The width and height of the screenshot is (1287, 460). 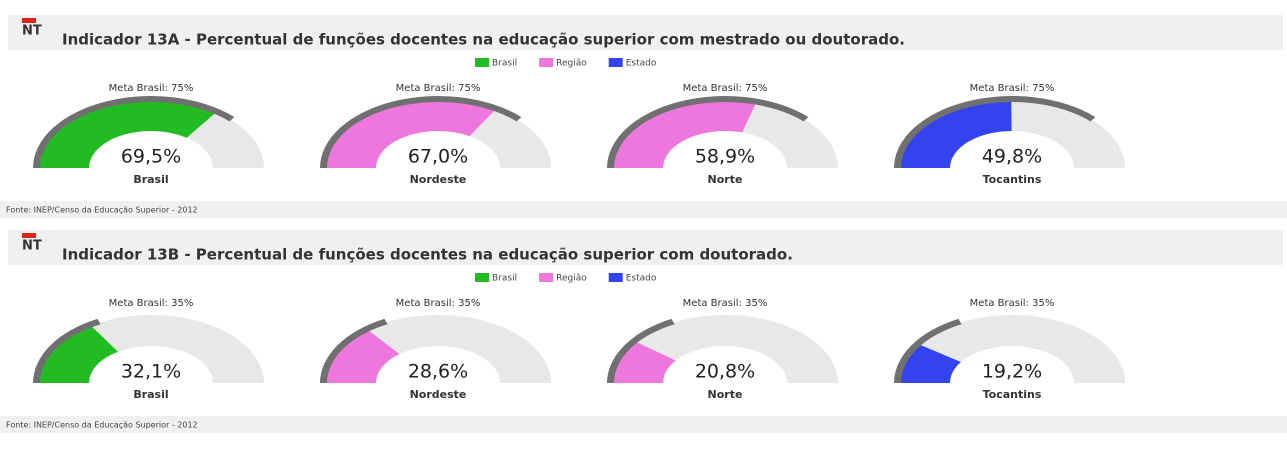 I want to click on value-label: 19,2%, so click(x=1012, y=372).